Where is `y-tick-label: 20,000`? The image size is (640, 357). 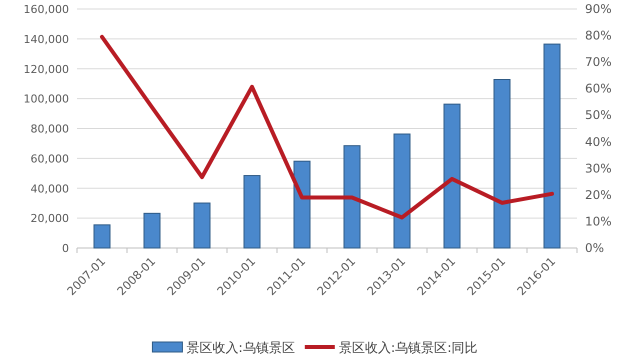 y-tick-label: 20,000 is located at coordinates (49, 219).